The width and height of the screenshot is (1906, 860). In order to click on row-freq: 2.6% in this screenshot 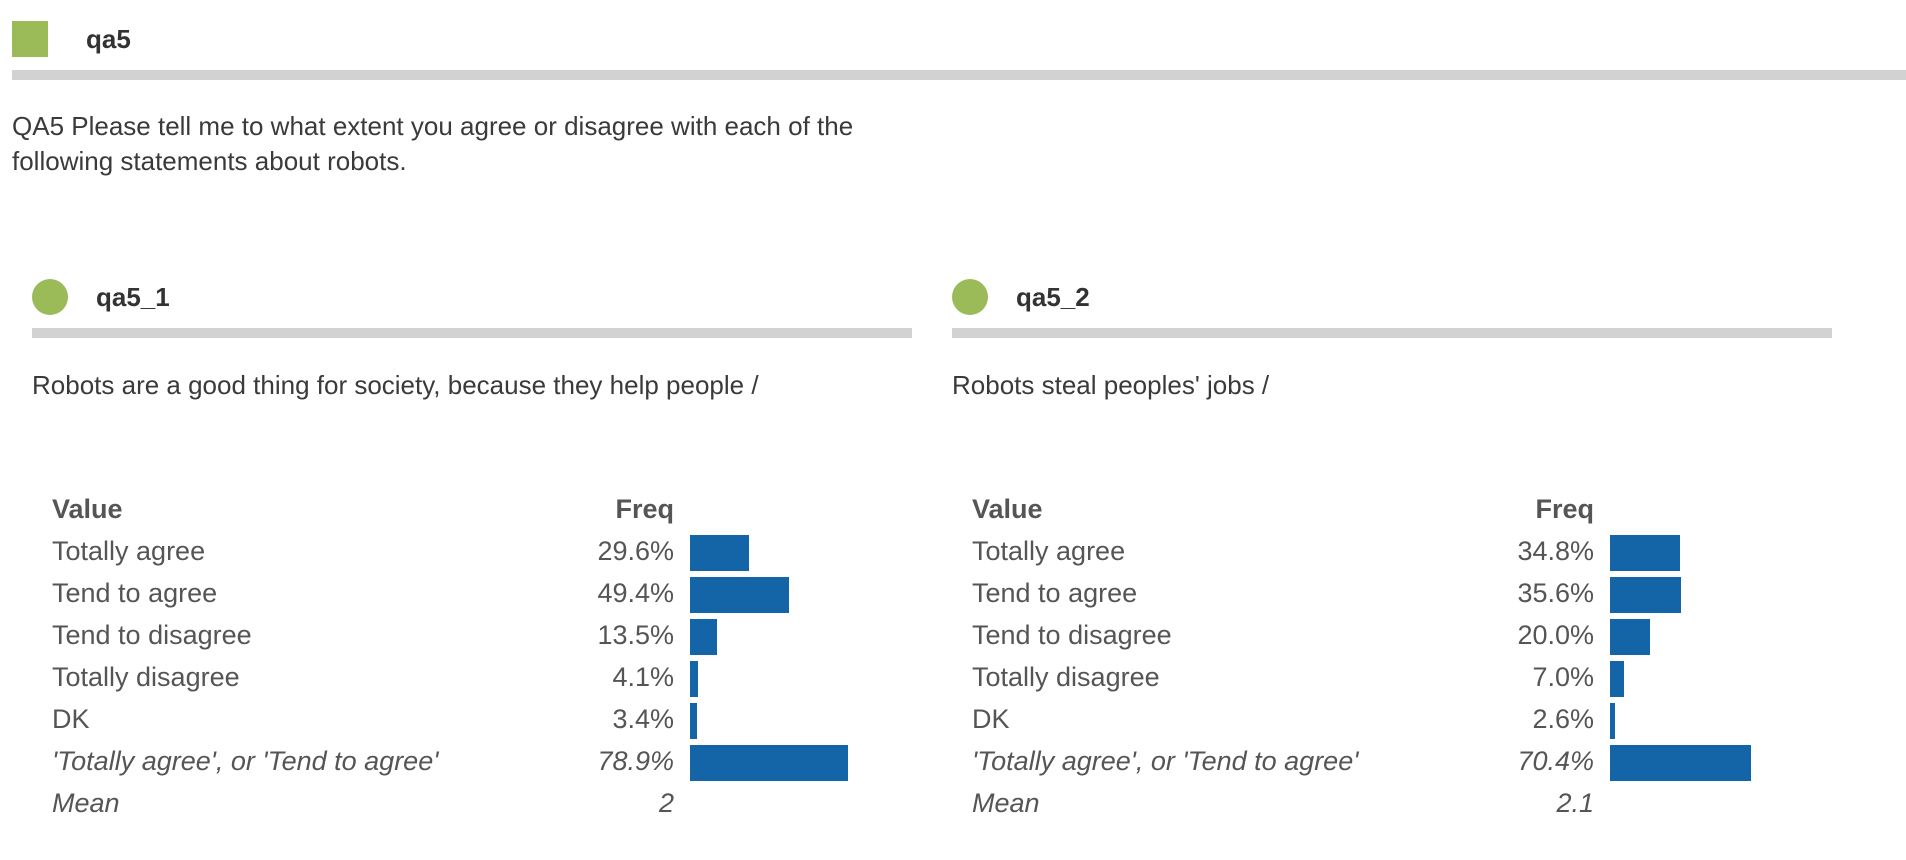, I will do `click(1563, 719)`.